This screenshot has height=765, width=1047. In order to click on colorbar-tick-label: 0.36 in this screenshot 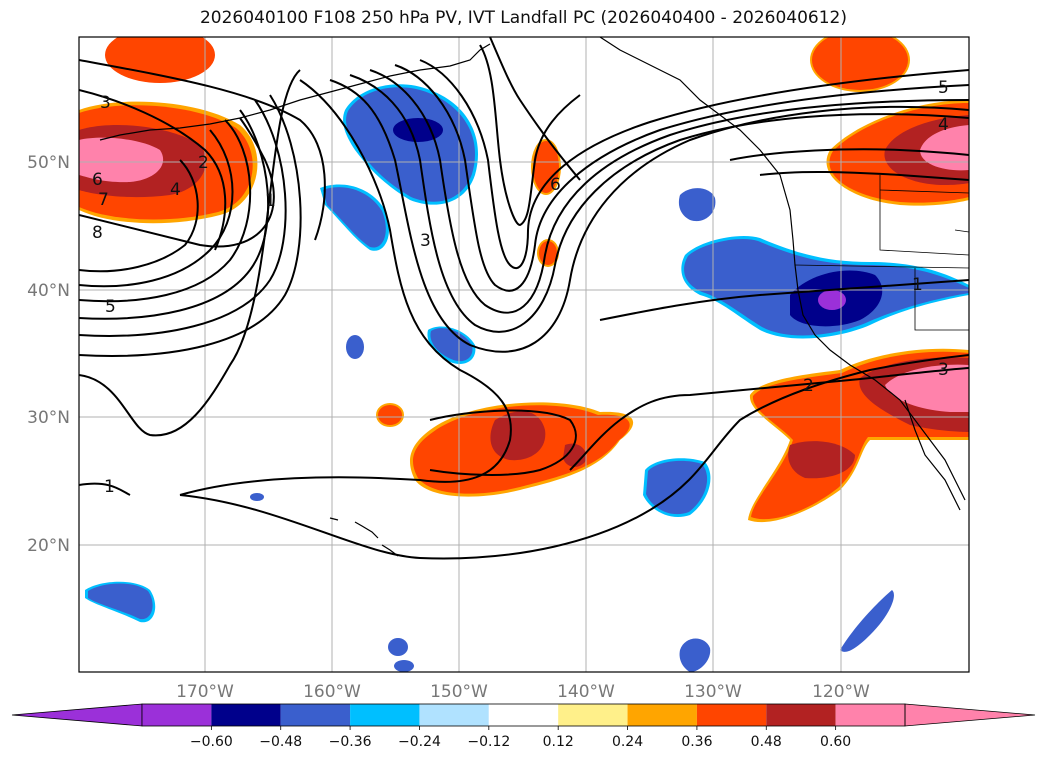, I will do `click(696, 742)`.